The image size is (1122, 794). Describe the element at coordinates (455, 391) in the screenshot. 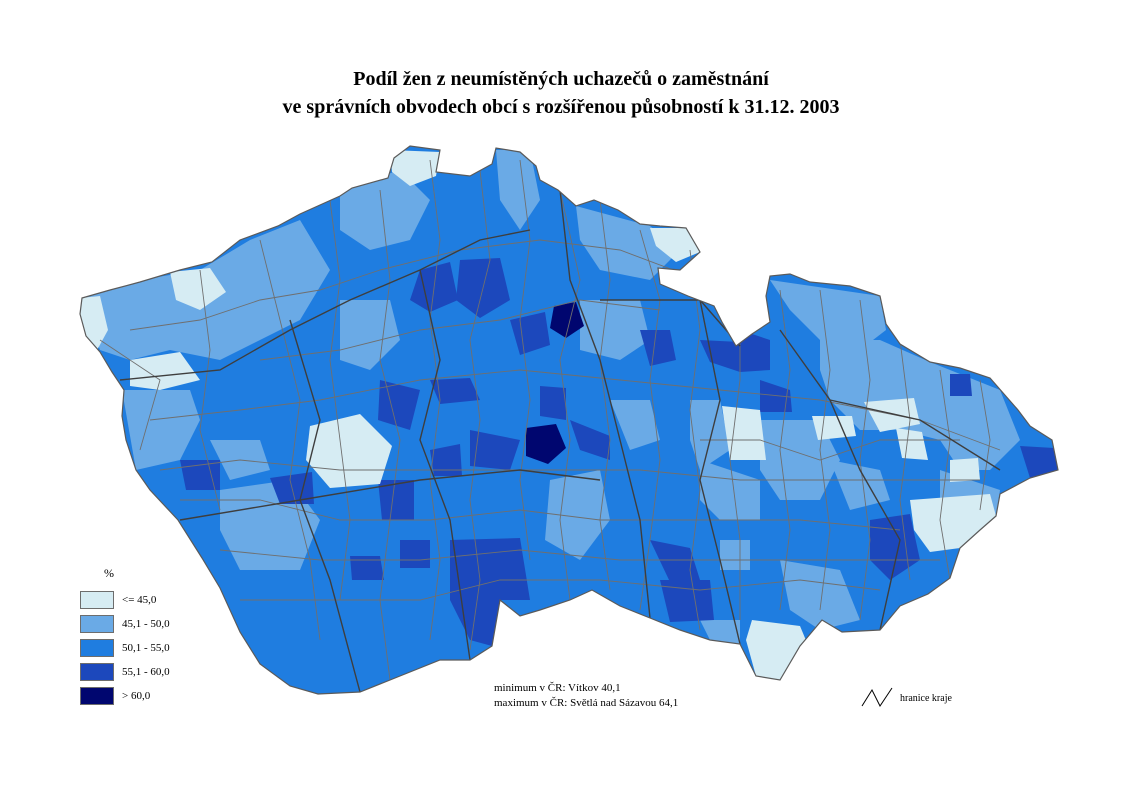

I see `district-beroun` at that location.